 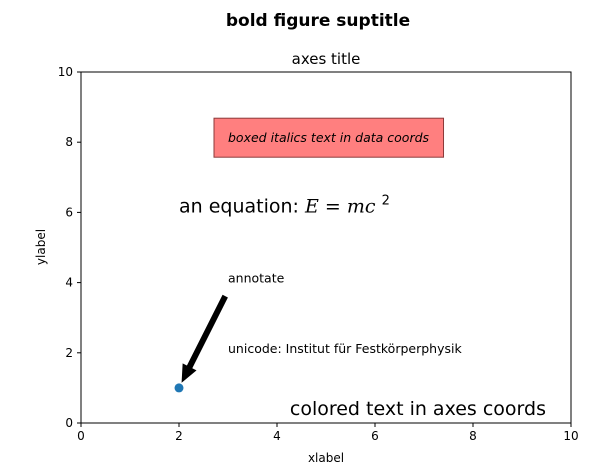 What do you see at coordinates (318, 21) in the screenshot?
I see `figure-suptitle: bold figure suptitle` at bounding box center [318, 21].